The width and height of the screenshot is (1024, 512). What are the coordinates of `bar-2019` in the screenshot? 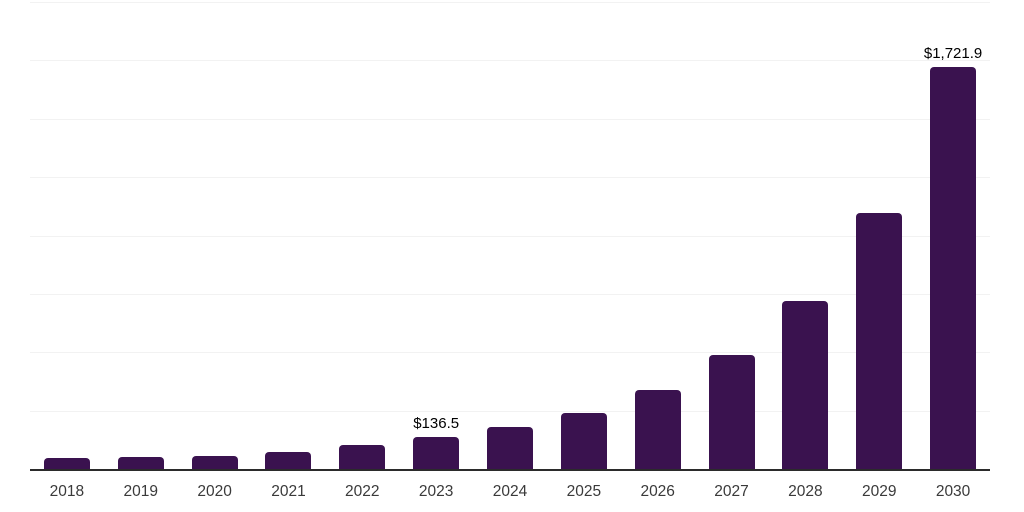 It's located at (140, 463).